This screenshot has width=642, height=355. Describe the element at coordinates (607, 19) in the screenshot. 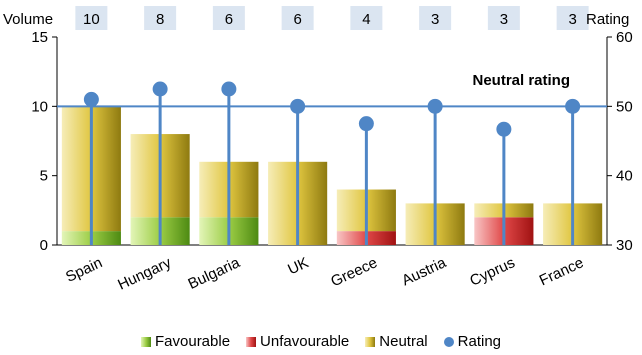

I see `right-axis-title: Rating` at that location.